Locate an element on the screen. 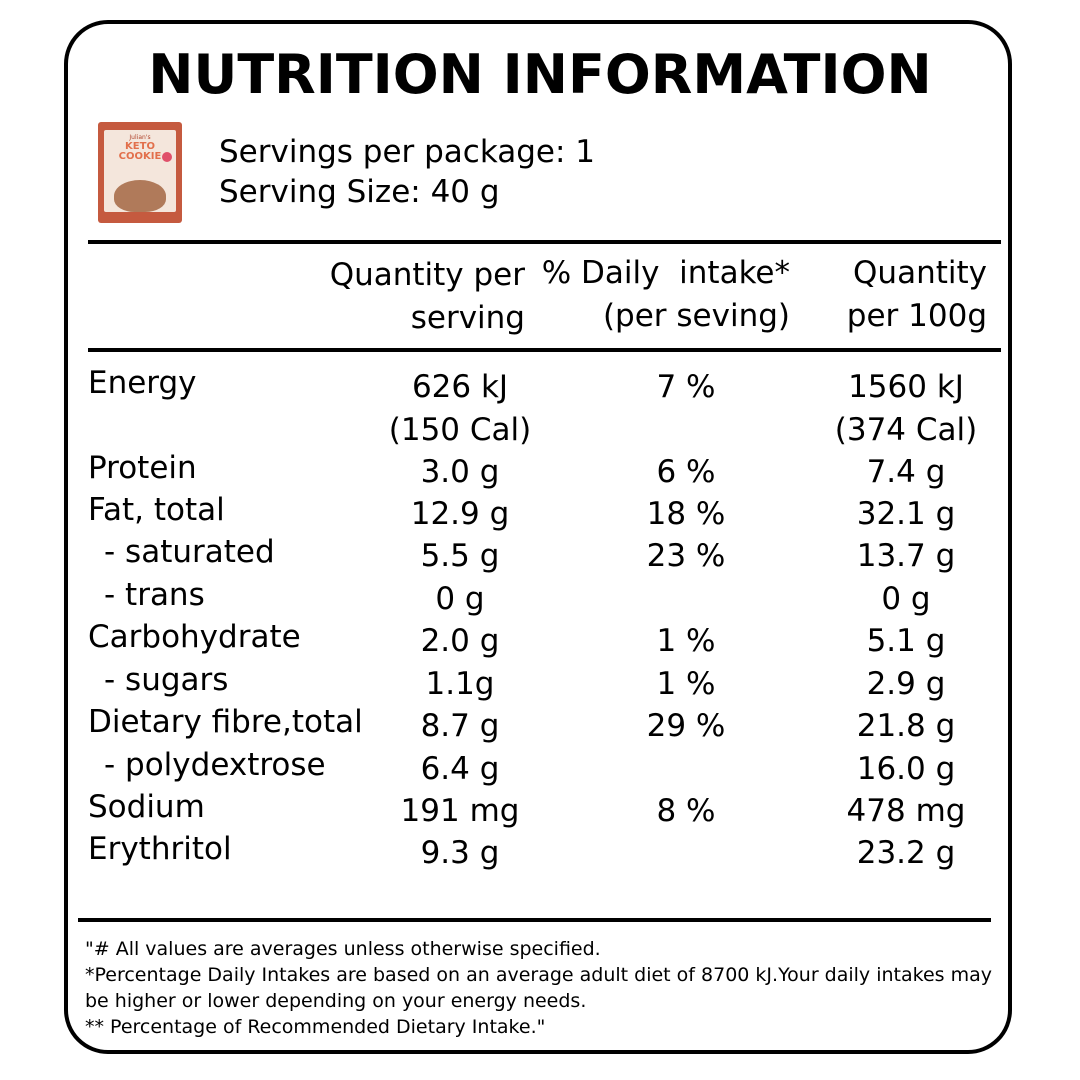 The height and width of the screenshot is (1080, 1080). header-q100-line1: Quantity is located at coordinates (920, 273).